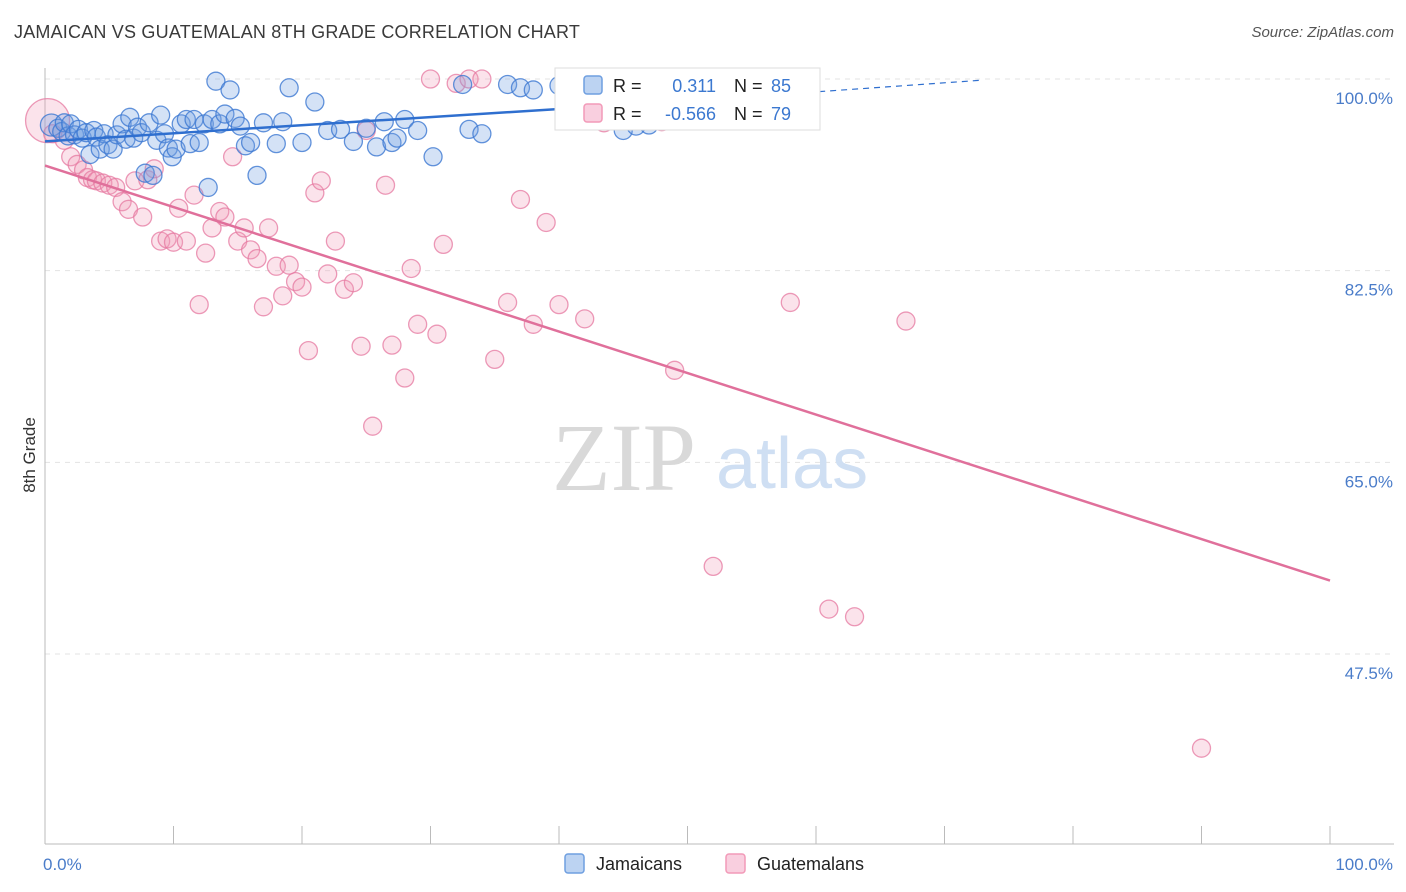  I want to click on series-legend: Jamaicans Guatemalans, so click(714, 863).